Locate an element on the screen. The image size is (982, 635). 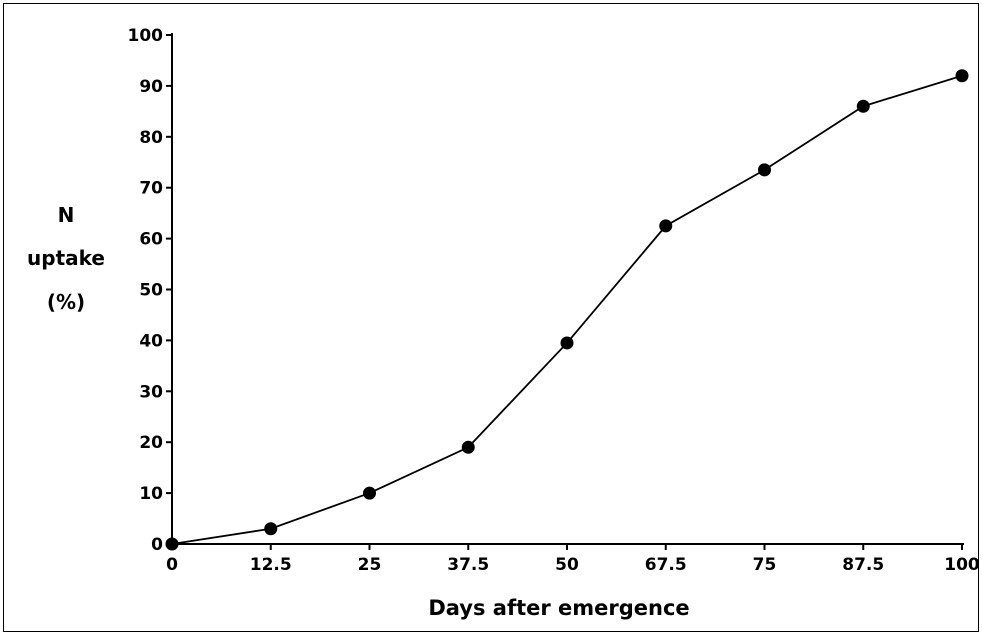
y-tick-label: 60 is located at coordinates (151, 240).